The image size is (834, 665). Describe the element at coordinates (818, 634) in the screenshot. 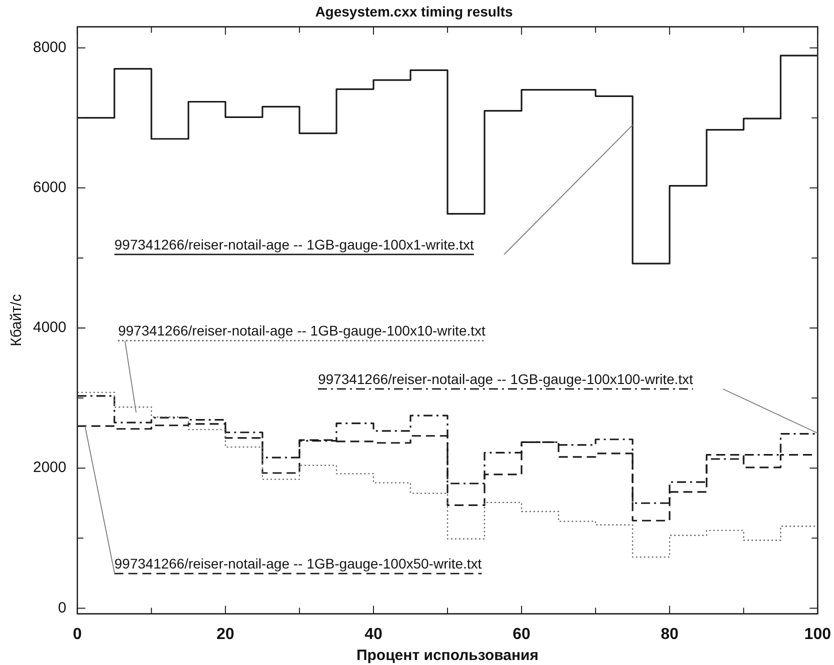

I see `x-tick-label: 100` at that location.